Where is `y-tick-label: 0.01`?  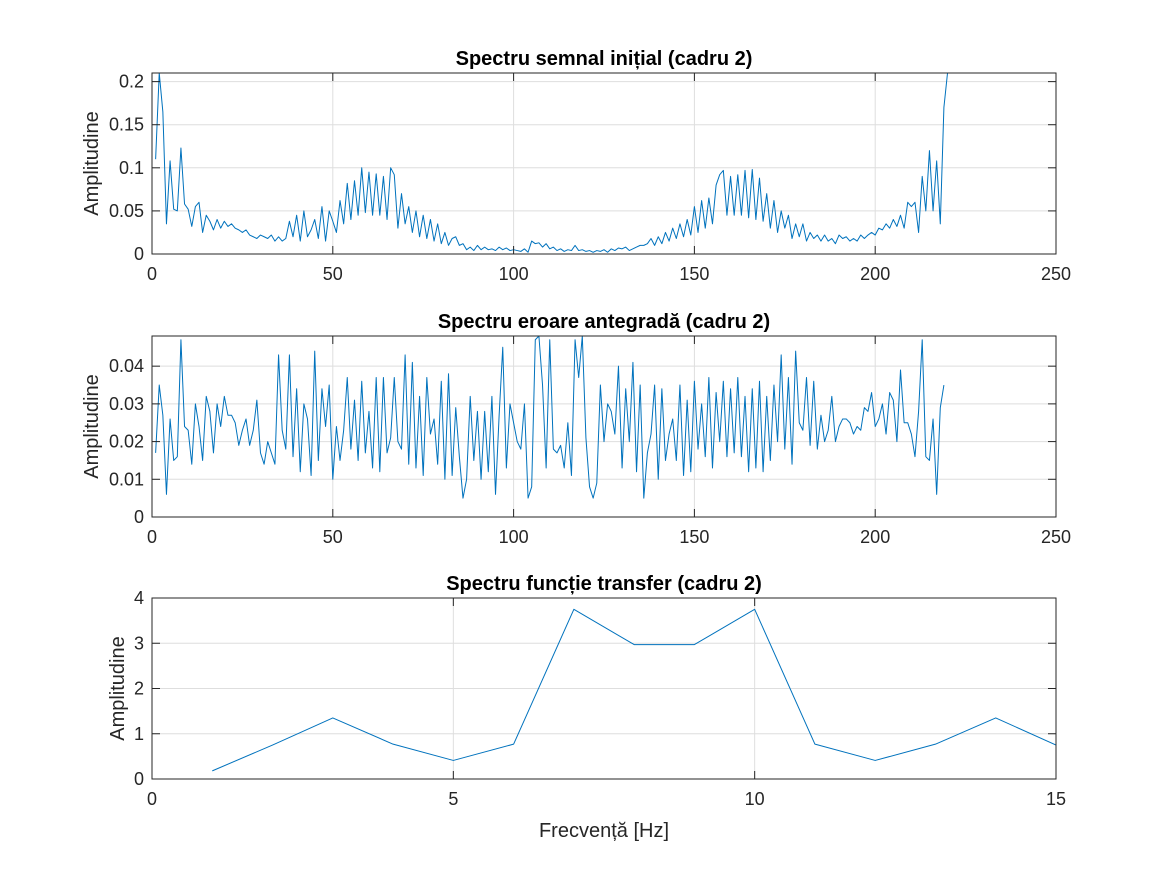
y-tick-label: 0.01 is located at coordinates (126, 479).